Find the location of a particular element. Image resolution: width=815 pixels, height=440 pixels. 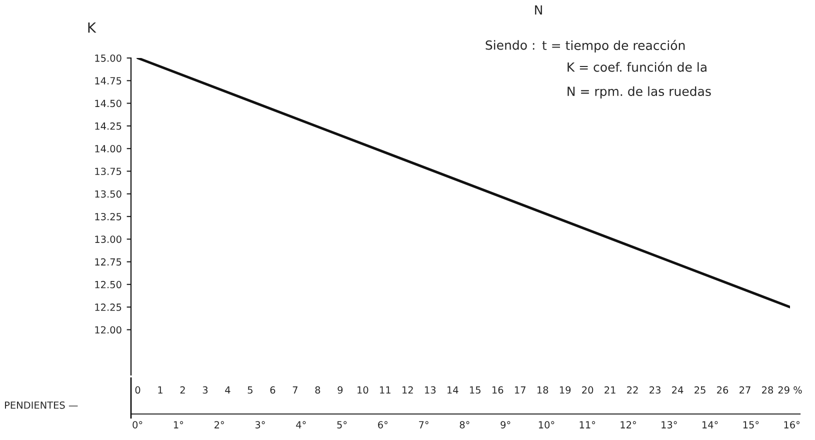

x-tick-label: 26 is located at coordinates (722, 390).